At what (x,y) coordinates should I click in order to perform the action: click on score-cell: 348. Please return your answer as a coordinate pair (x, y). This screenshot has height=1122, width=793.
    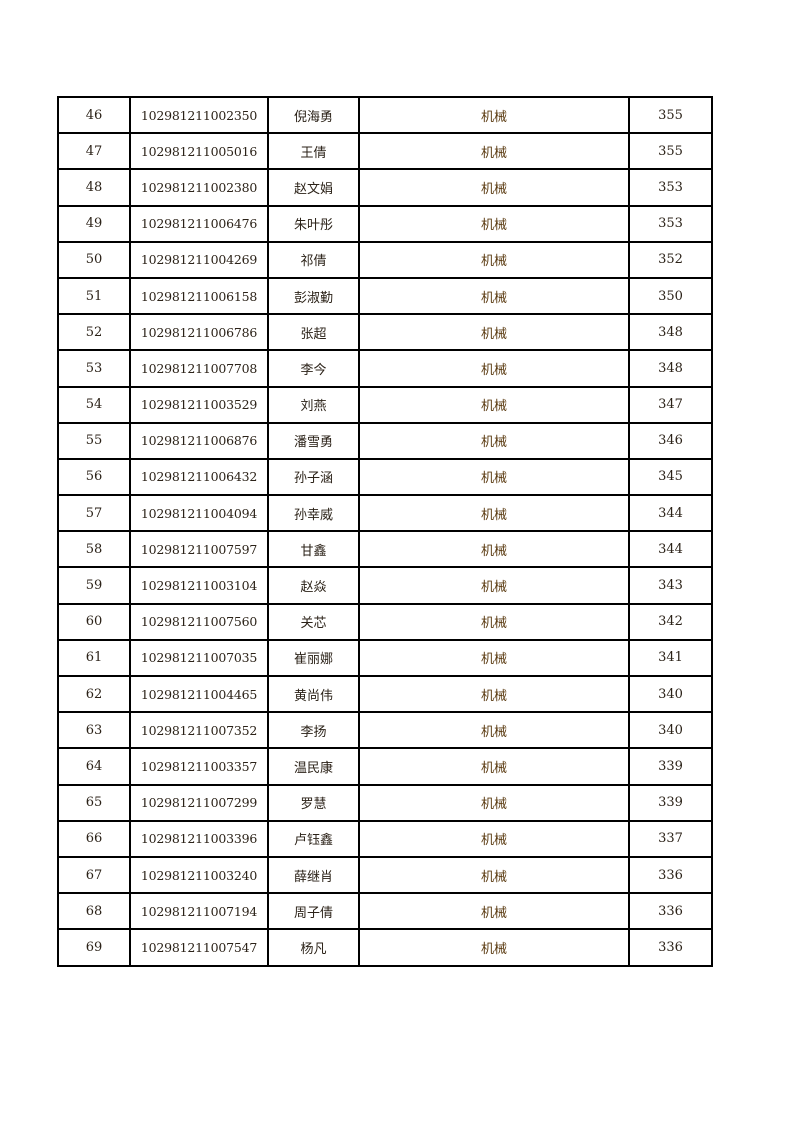
    Looking at the image, I should click on (670, 332).